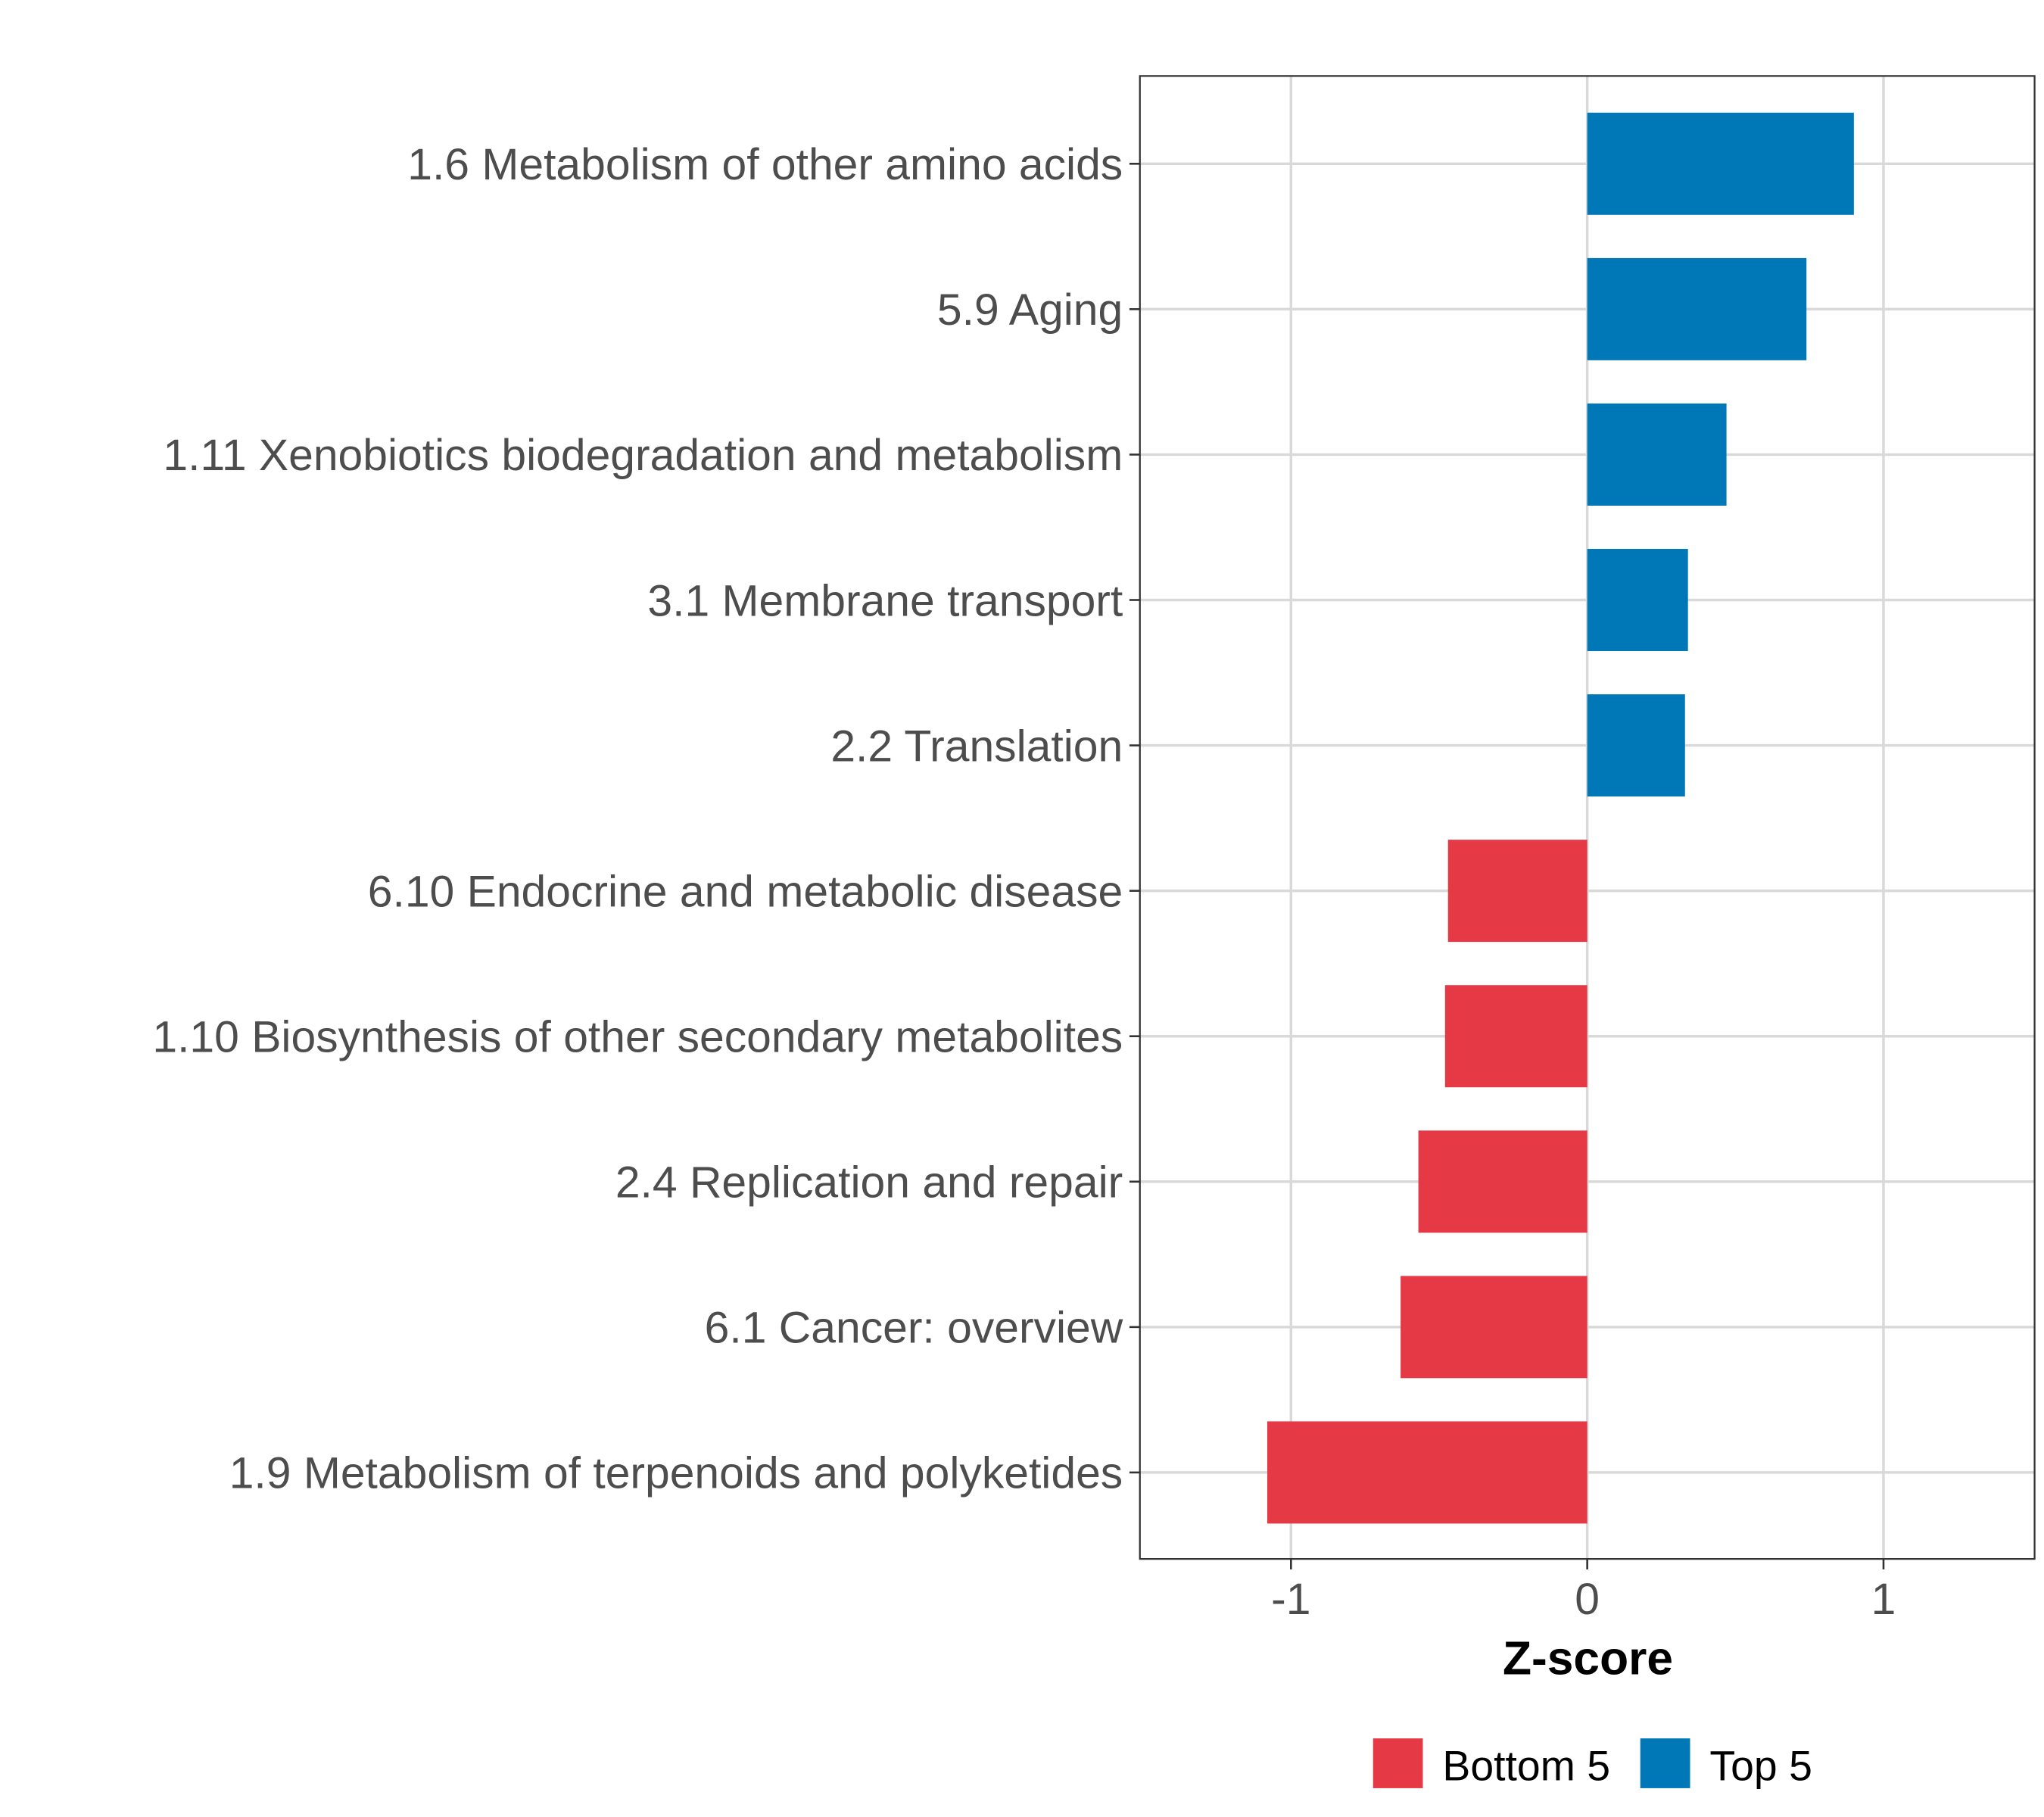  I want to click on x-tick-label: 1, so click(1884, 1599).